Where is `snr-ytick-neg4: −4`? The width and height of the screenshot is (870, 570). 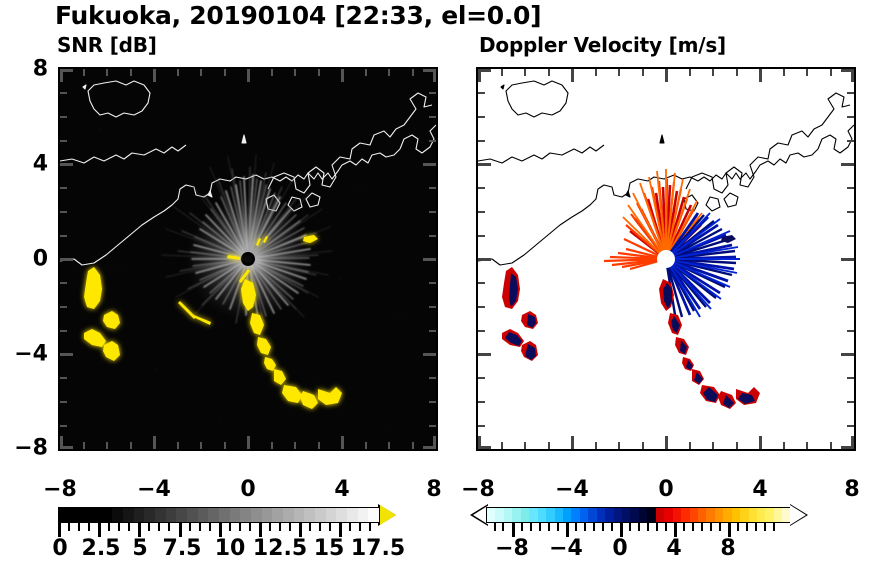 snr-ytick-neg4: −4 is located at coordinates (31, 354).